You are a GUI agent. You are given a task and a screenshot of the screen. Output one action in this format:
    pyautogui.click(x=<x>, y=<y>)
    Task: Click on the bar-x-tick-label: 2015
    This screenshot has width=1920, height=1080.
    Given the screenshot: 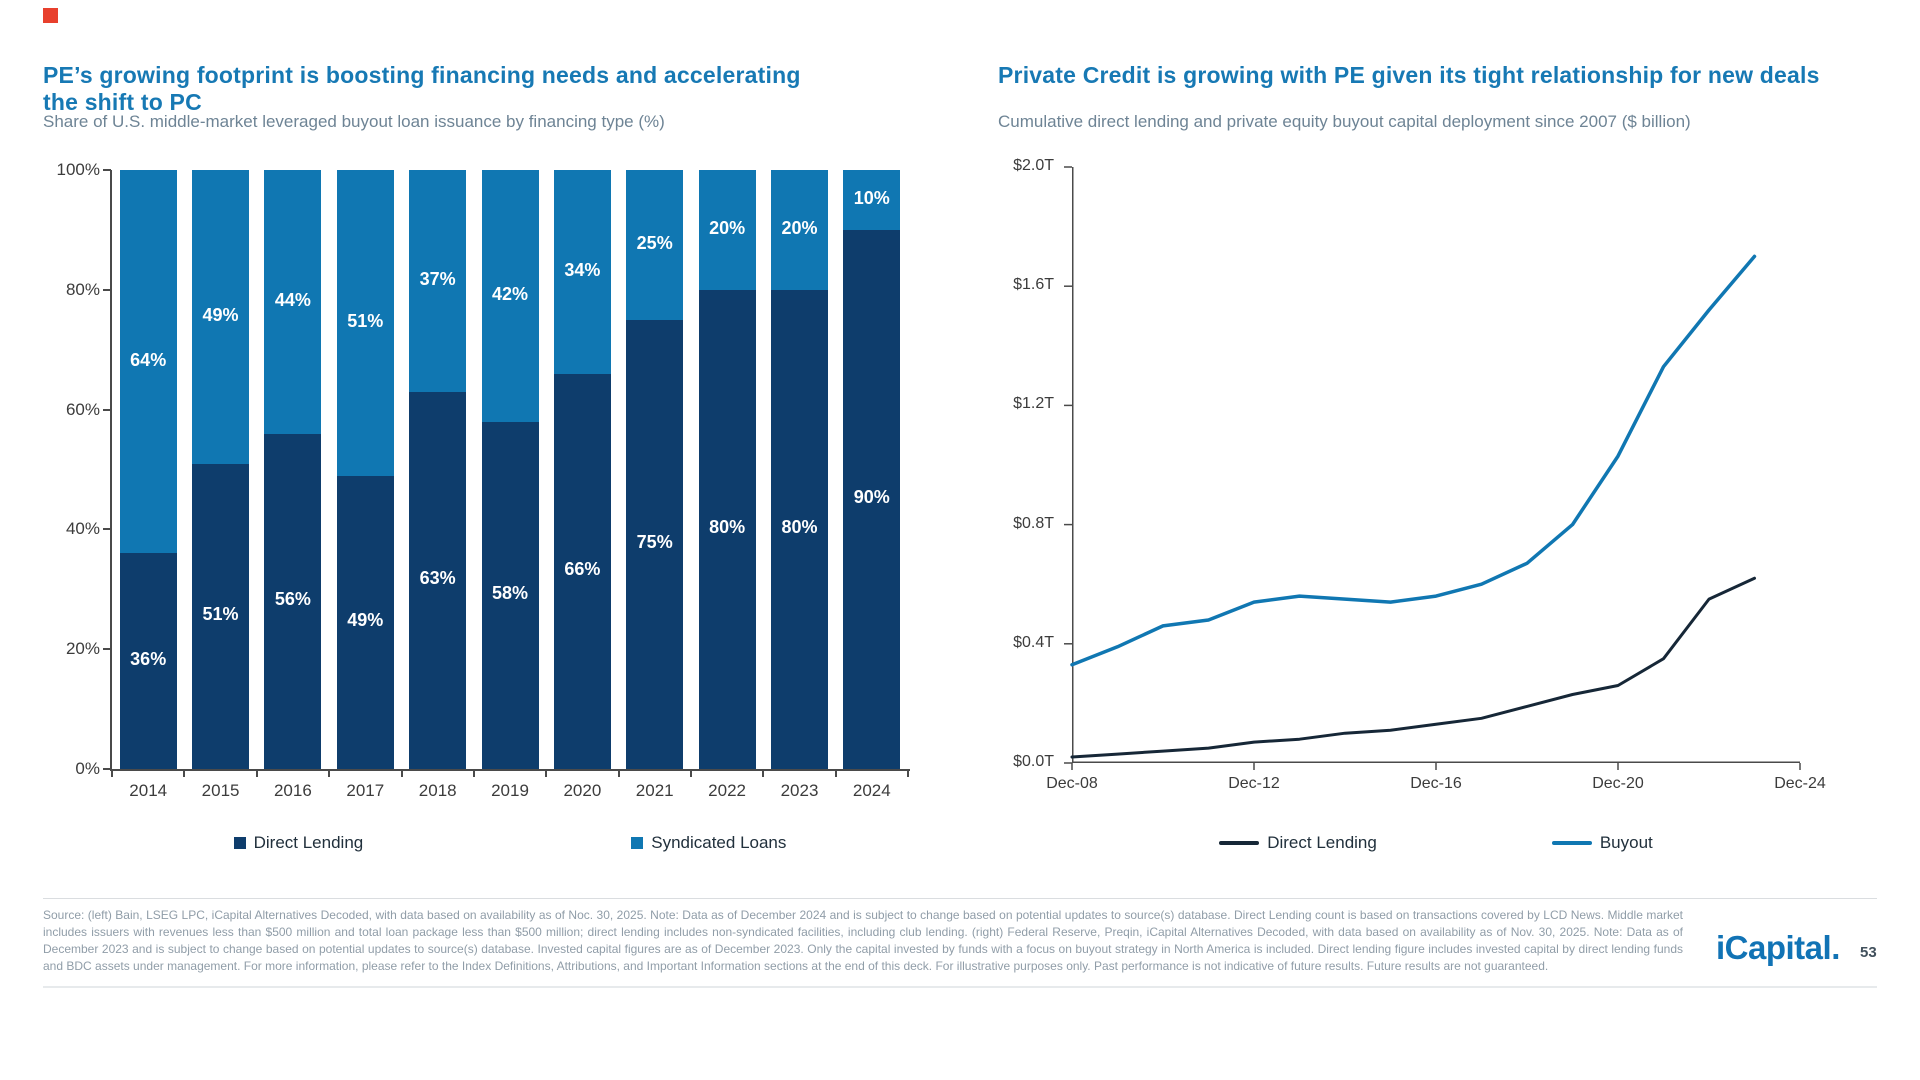 What is the action you would take?
    pyautogui.click(x=220, y=790)
    